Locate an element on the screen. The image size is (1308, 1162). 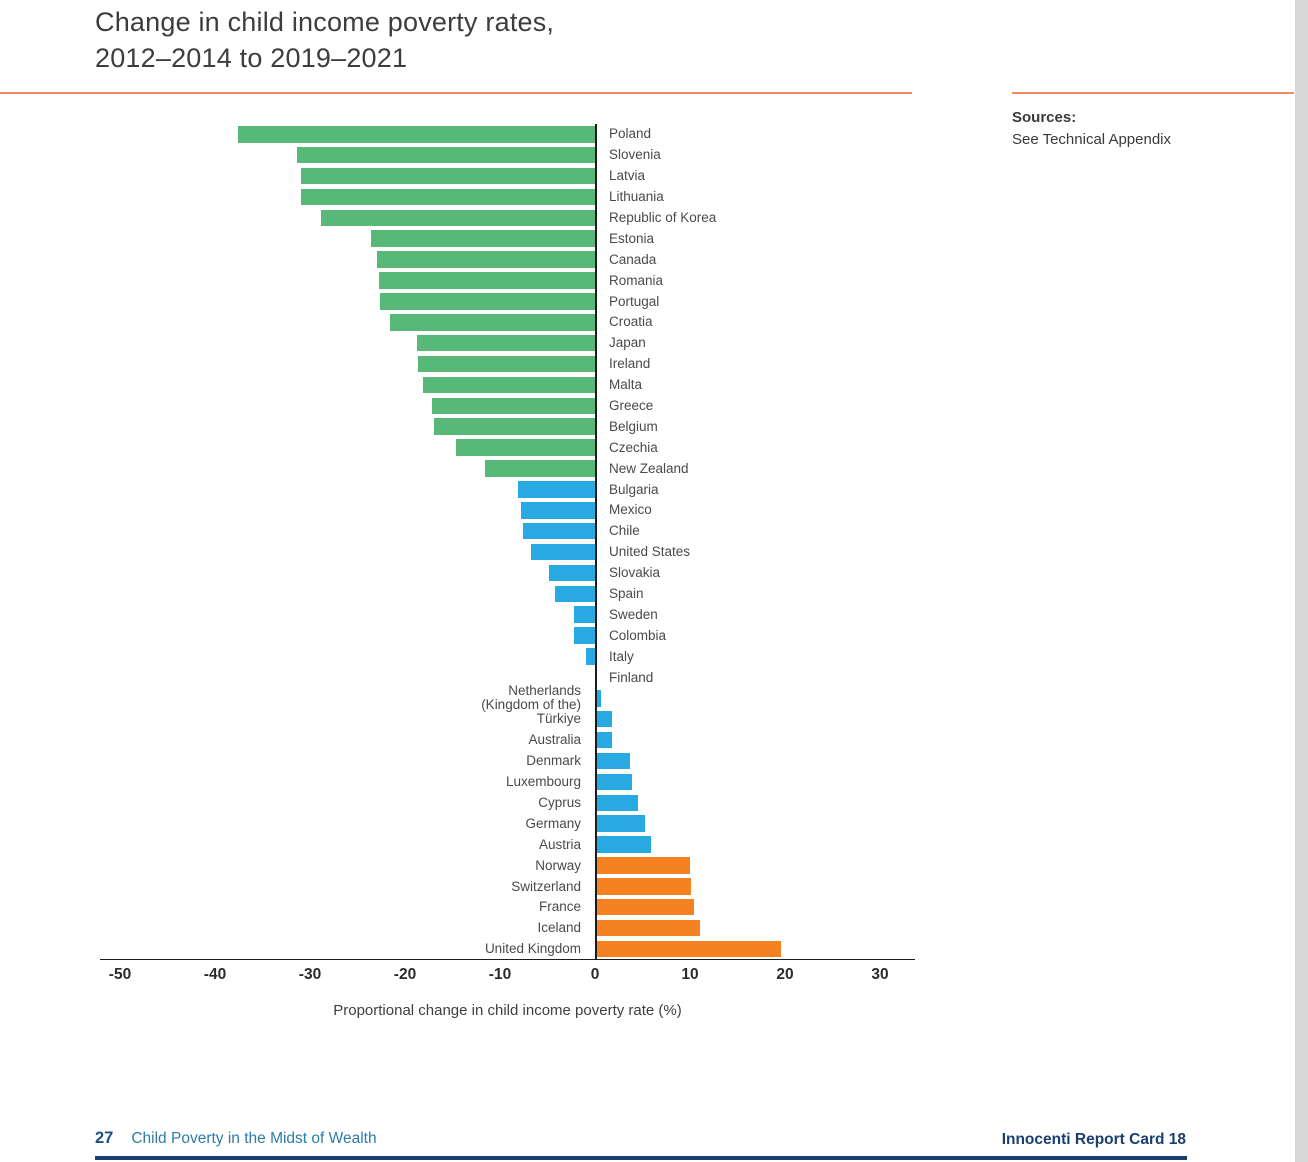
bar-poland is located at coordinates (416, 134).